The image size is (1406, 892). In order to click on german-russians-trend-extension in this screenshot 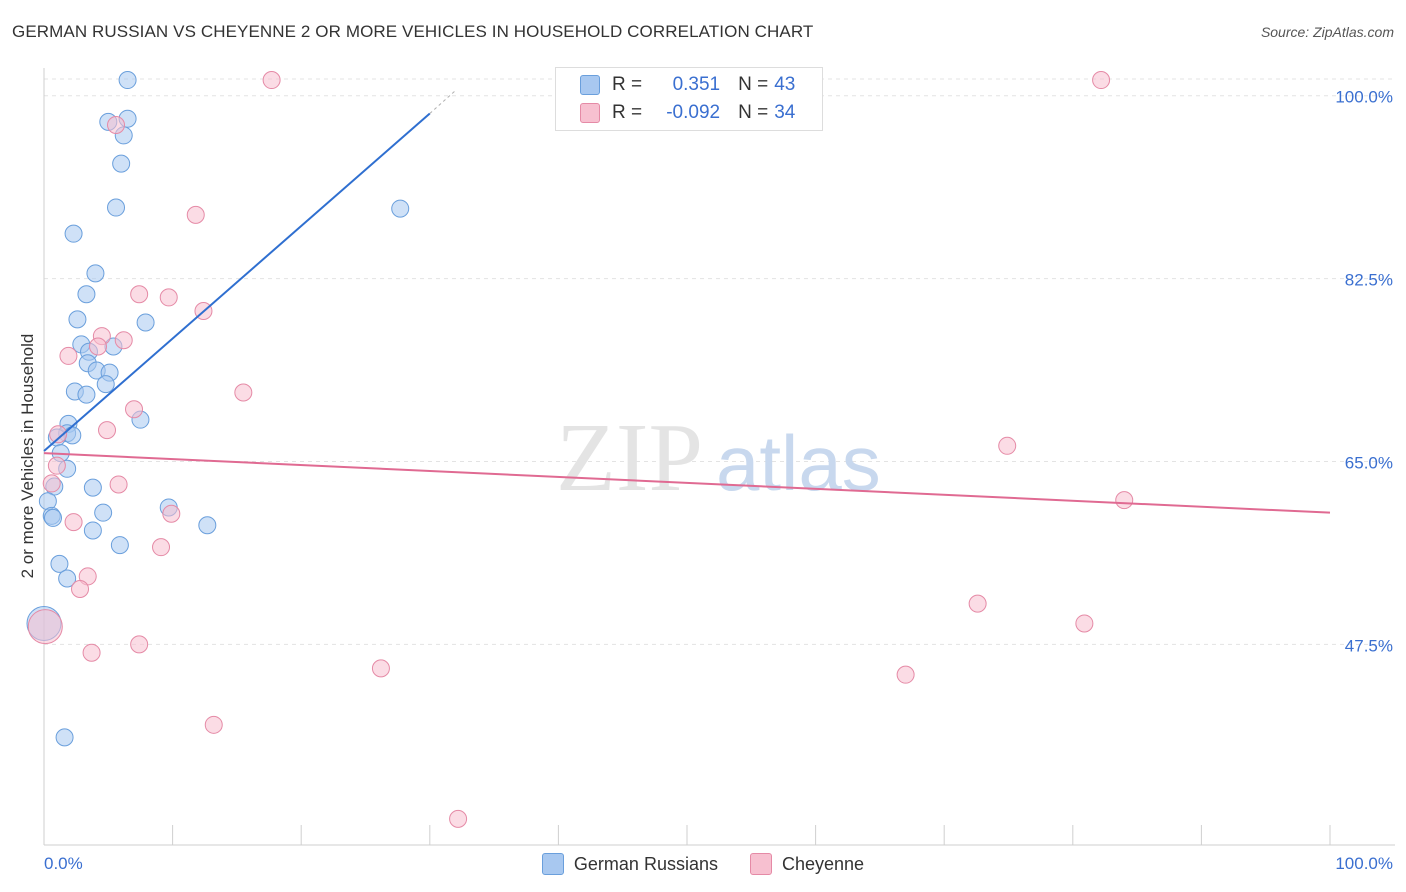, I will do `click(442, 102)`.